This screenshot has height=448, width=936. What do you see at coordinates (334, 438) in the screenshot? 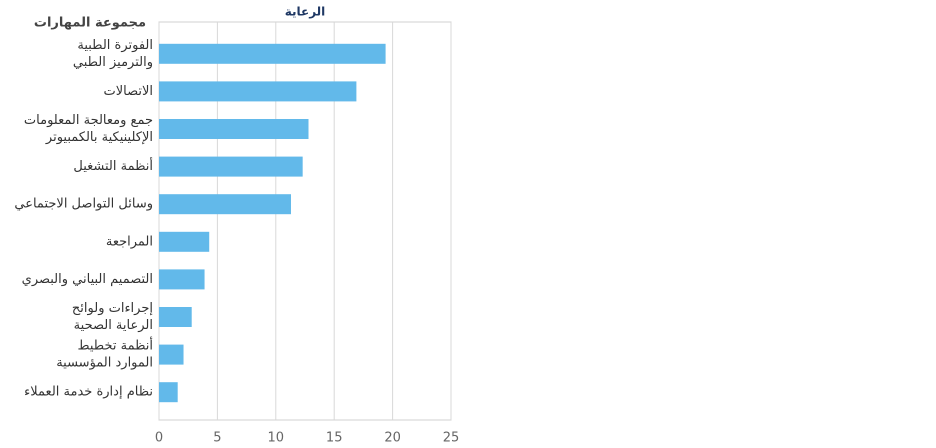
I see `x-tick-label: 15` at bounding box center [334, 438].